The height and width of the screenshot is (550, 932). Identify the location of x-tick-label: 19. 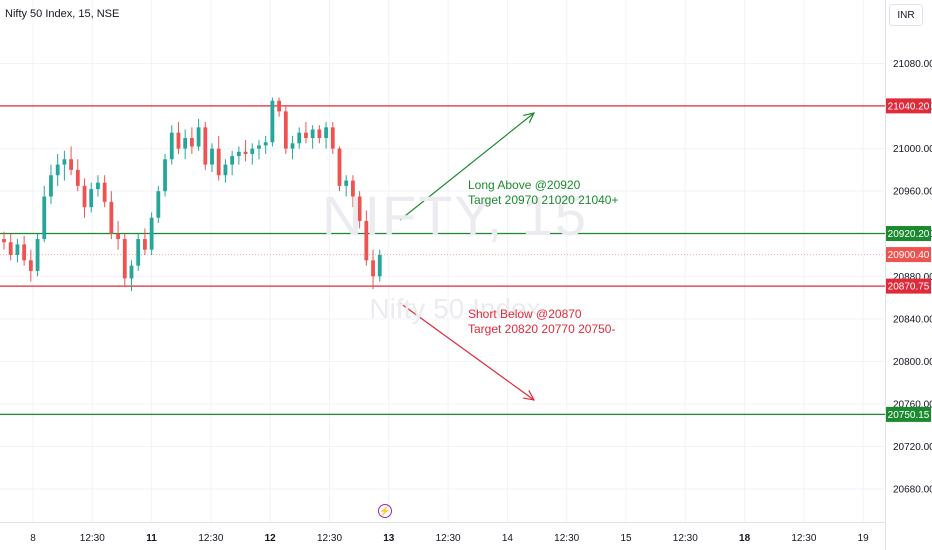
(864, 538).